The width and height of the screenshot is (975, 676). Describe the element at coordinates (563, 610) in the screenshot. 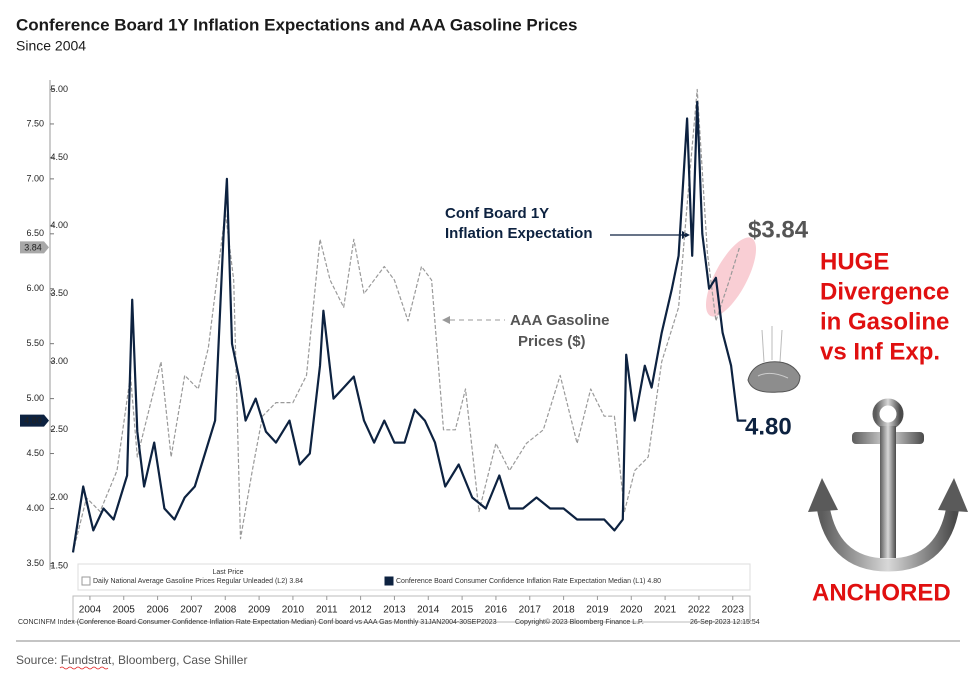

I see `x-tick-label: 2018` at that location.